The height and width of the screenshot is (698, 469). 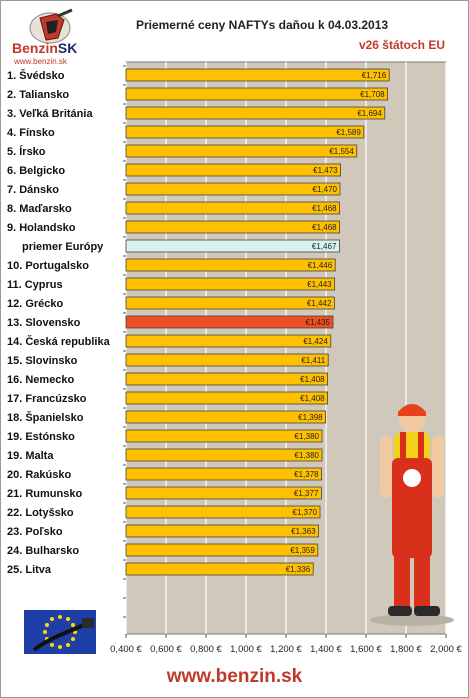 What do you see at coordinates (39, 475) in the screenshot?
I see `category-label: 20. Rakúsko` at bounding box center [39, 475].